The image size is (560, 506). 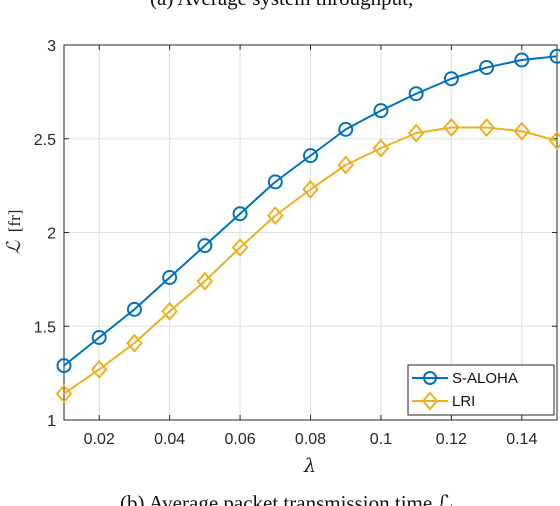 I want to click on legend-marker-lri, so click(x=430, y=401).